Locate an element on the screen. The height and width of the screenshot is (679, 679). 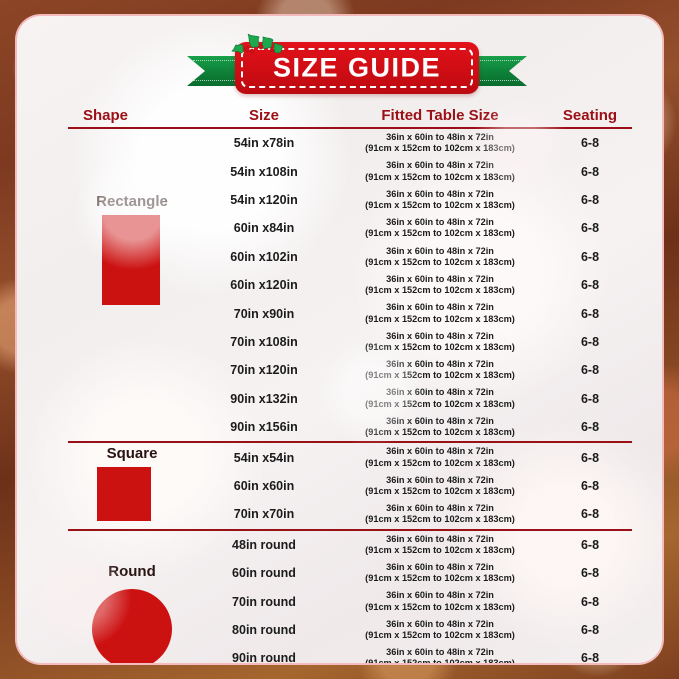
column-header-shape: Shape is located at coordinates (106, 115).